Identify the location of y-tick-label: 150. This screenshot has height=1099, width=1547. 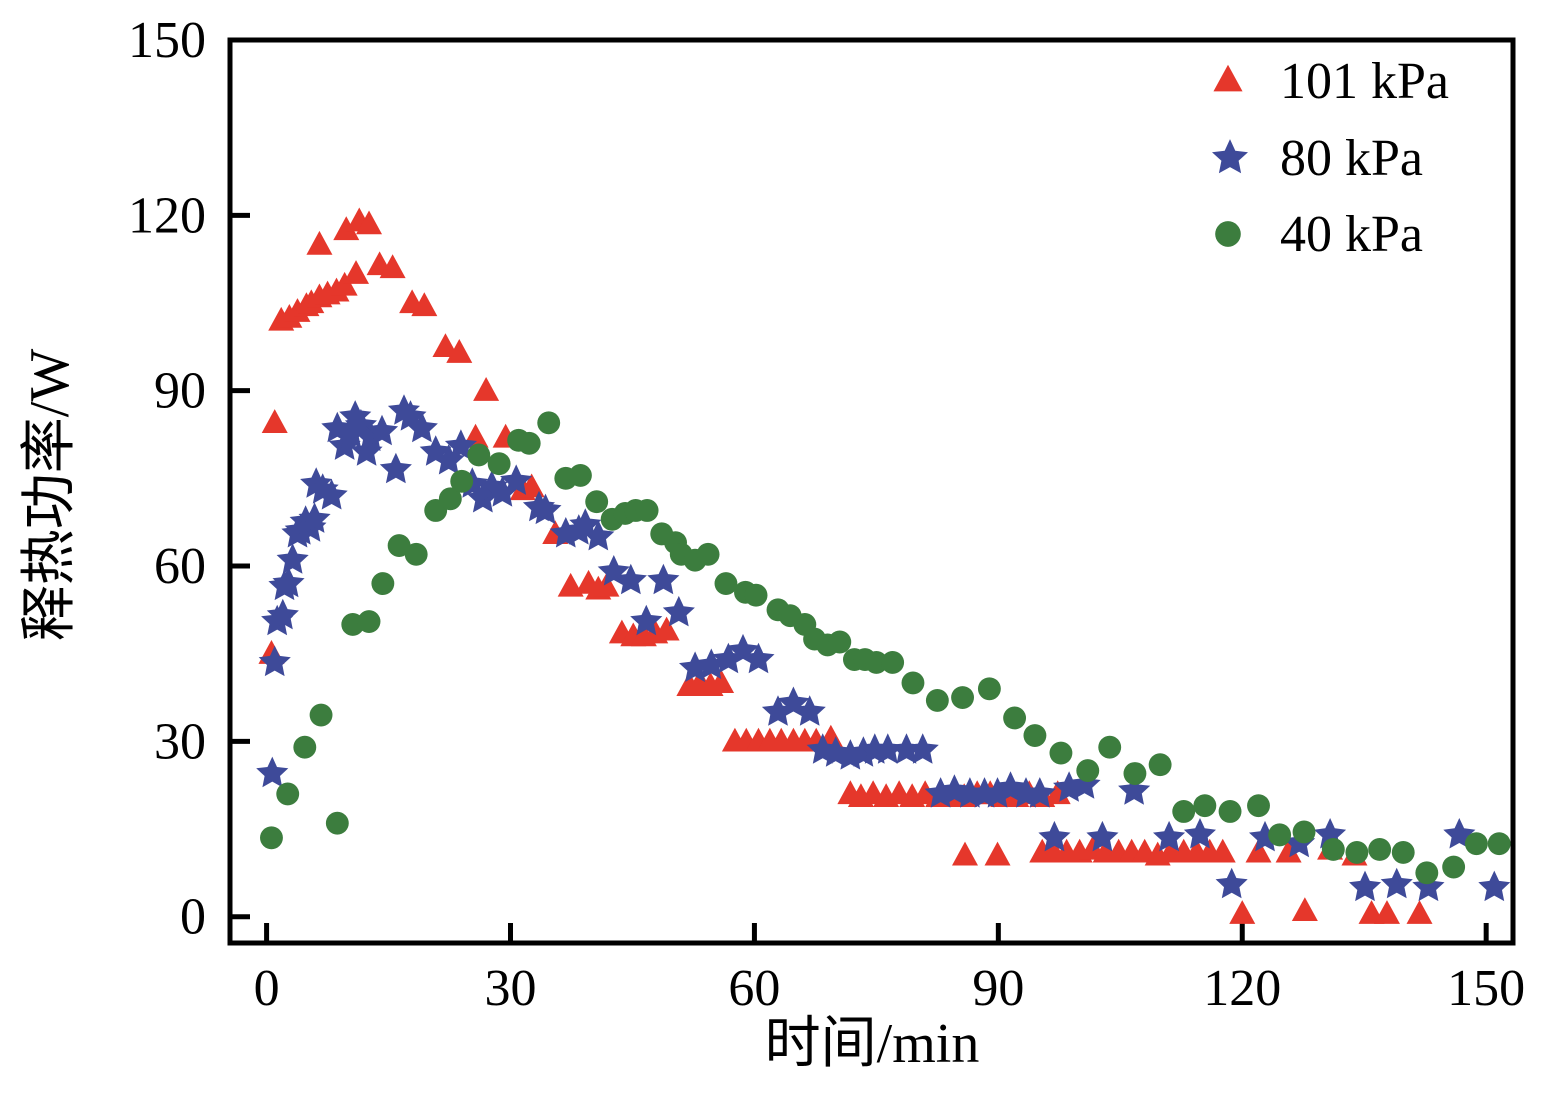
(167, 40).